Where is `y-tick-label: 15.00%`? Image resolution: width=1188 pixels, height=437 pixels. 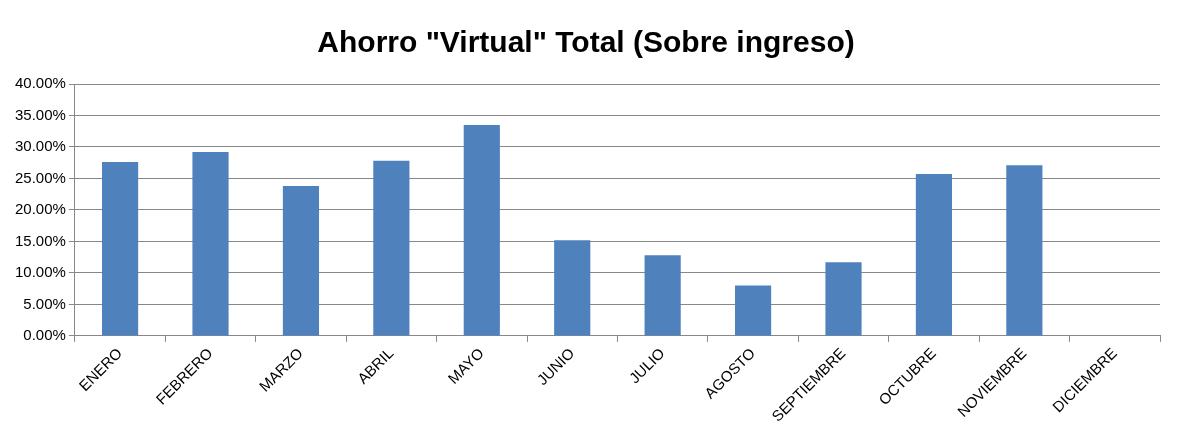
y-tick-label: 15.00% is located at coordinates (40, 240).